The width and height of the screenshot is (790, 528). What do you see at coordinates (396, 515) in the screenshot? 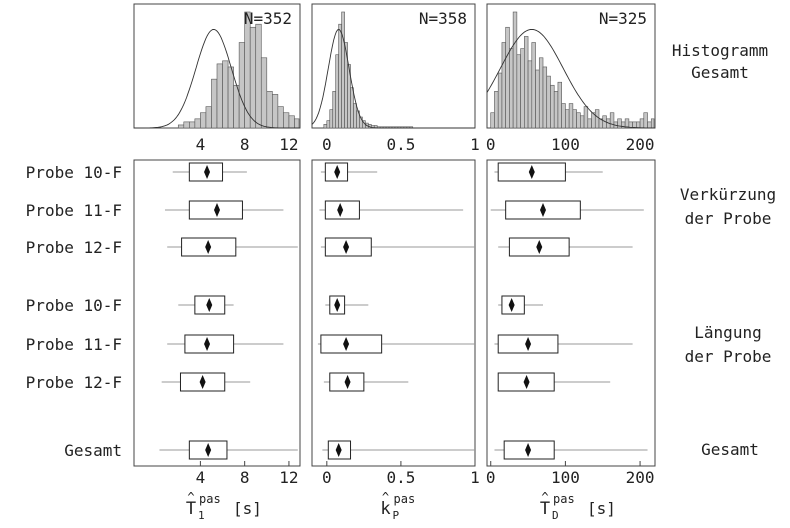
I see `axis-label-subscript: P` at bounding box center [396, 515].